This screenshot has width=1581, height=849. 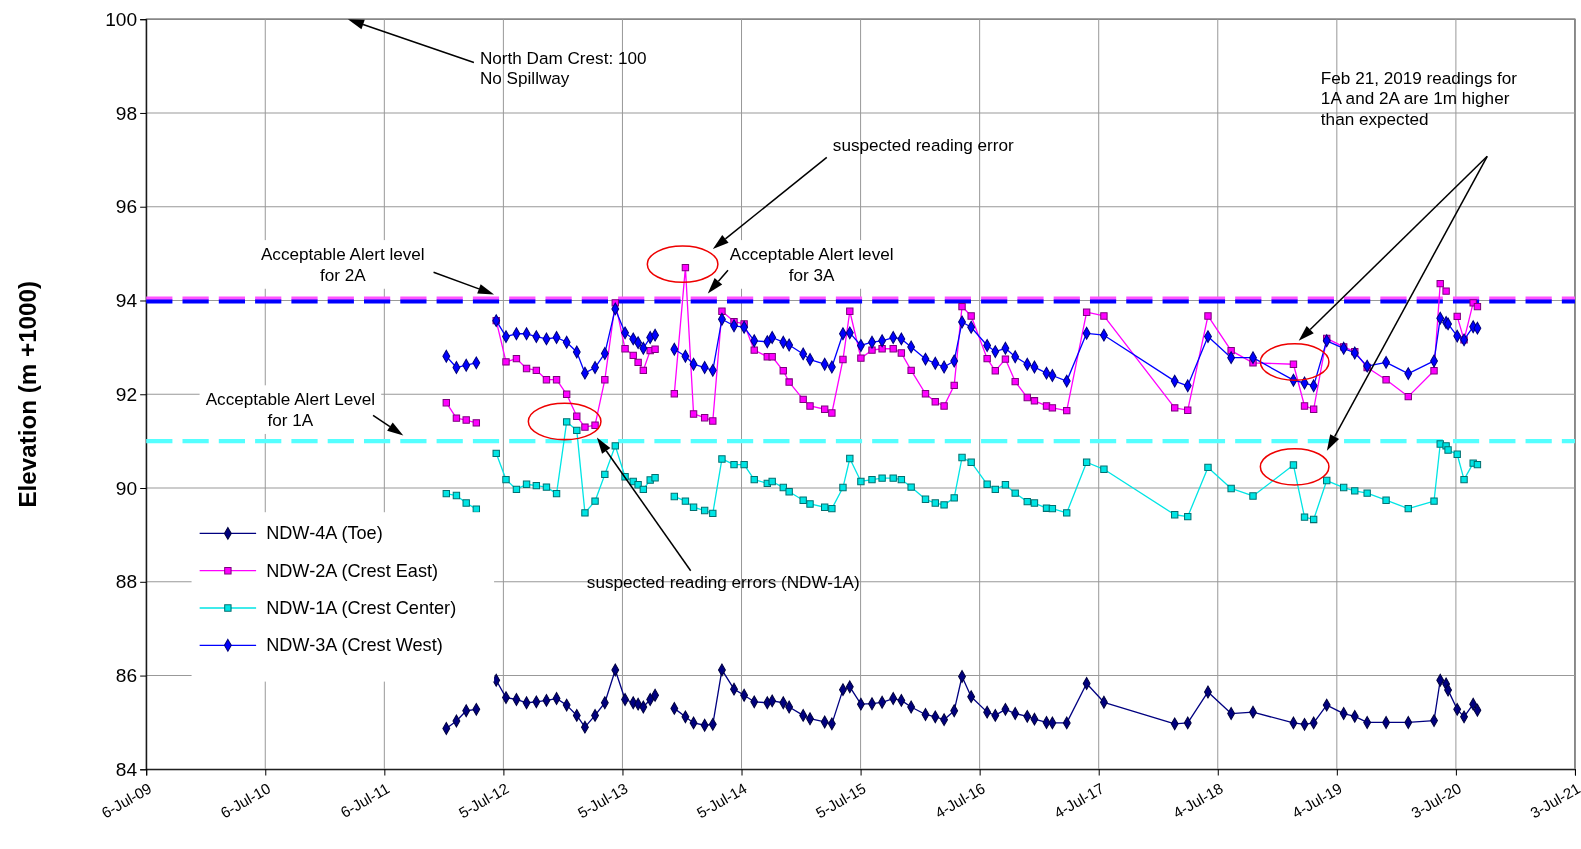 What do you see at coordinates (121, 19) in the screenshot?
I see `y-tick-label: 100` at bounding box center [121, 19].